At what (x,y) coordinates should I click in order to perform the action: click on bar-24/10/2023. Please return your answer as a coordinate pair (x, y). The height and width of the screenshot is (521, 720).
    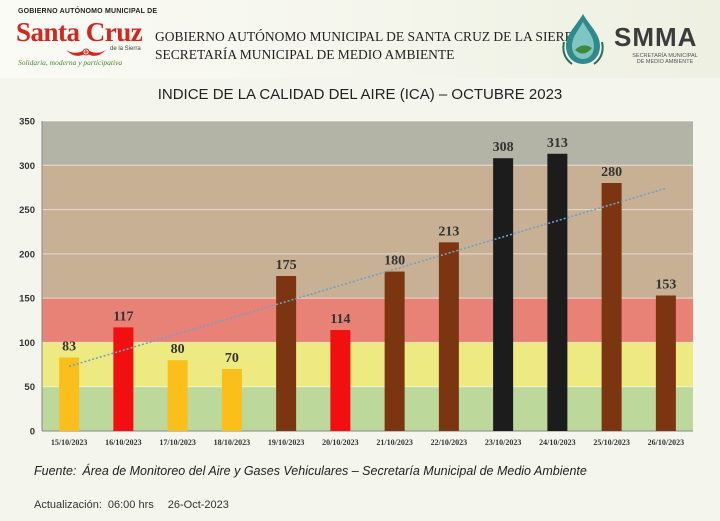
    Looking at the image, I should click on (557, 292).